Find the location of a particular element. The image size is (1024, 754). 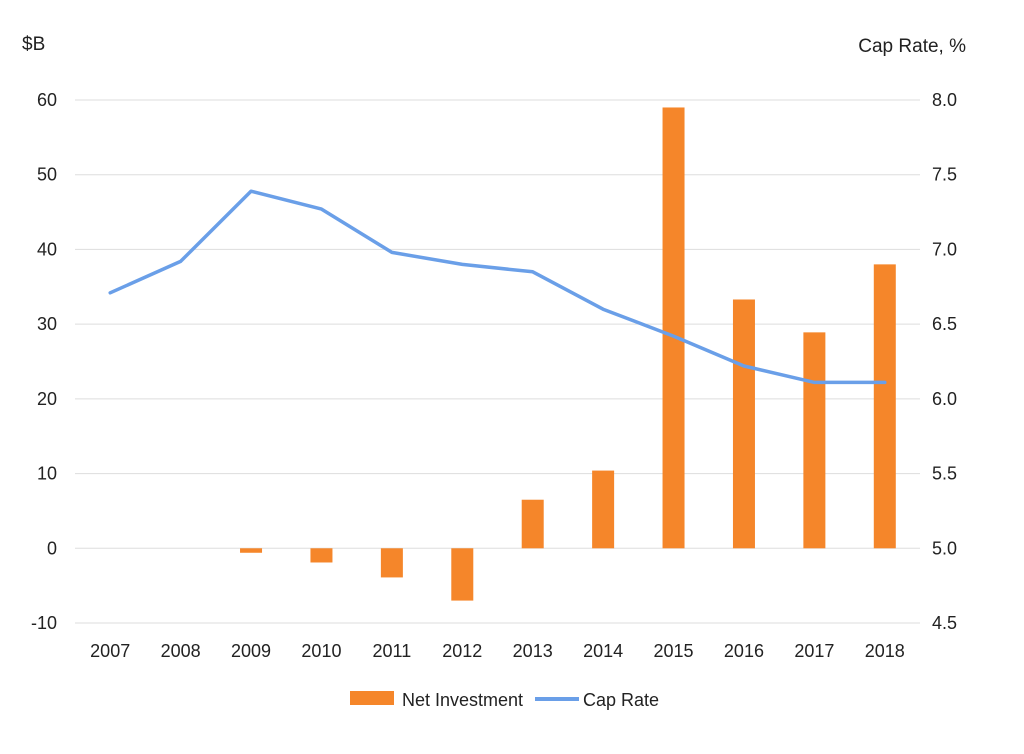

left-tick-label: 50 is located at coordinates (47, 175).